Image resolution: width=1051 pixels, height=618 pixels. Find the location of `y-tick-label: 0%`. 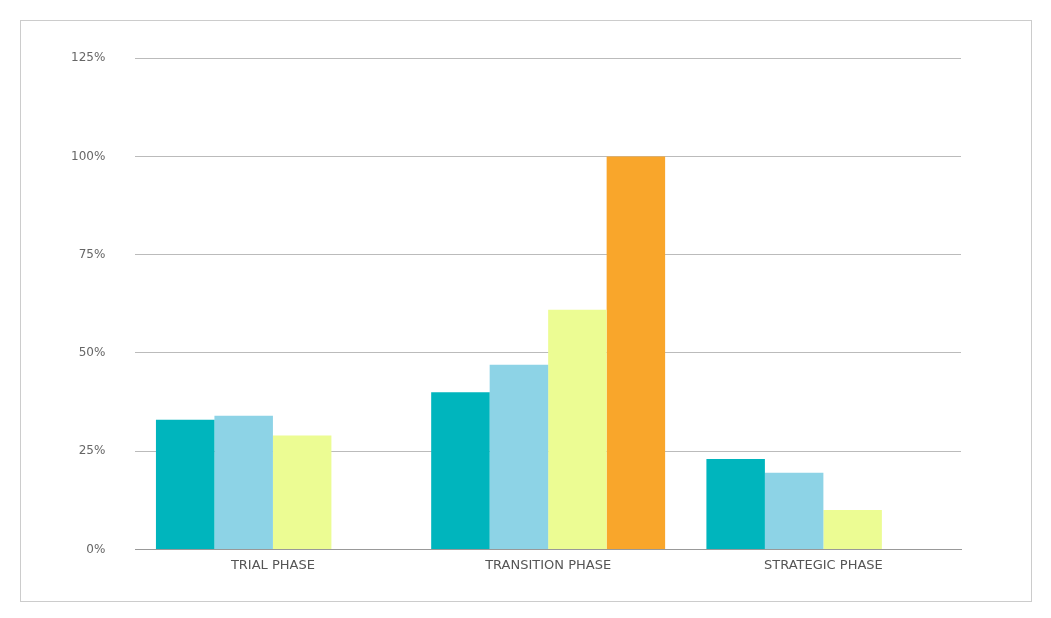

y-tick-label: 0% is located at coordinates (96, 548).